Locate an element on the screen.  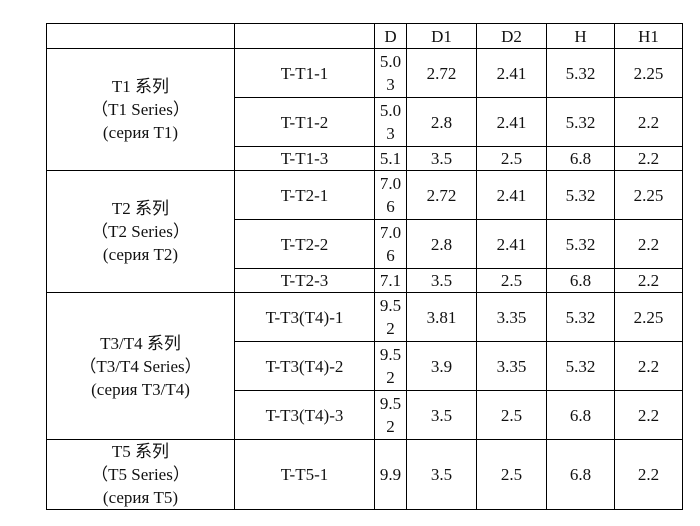
series-name-ru: (серия T3/T4) is located at coordinates (140, 389).